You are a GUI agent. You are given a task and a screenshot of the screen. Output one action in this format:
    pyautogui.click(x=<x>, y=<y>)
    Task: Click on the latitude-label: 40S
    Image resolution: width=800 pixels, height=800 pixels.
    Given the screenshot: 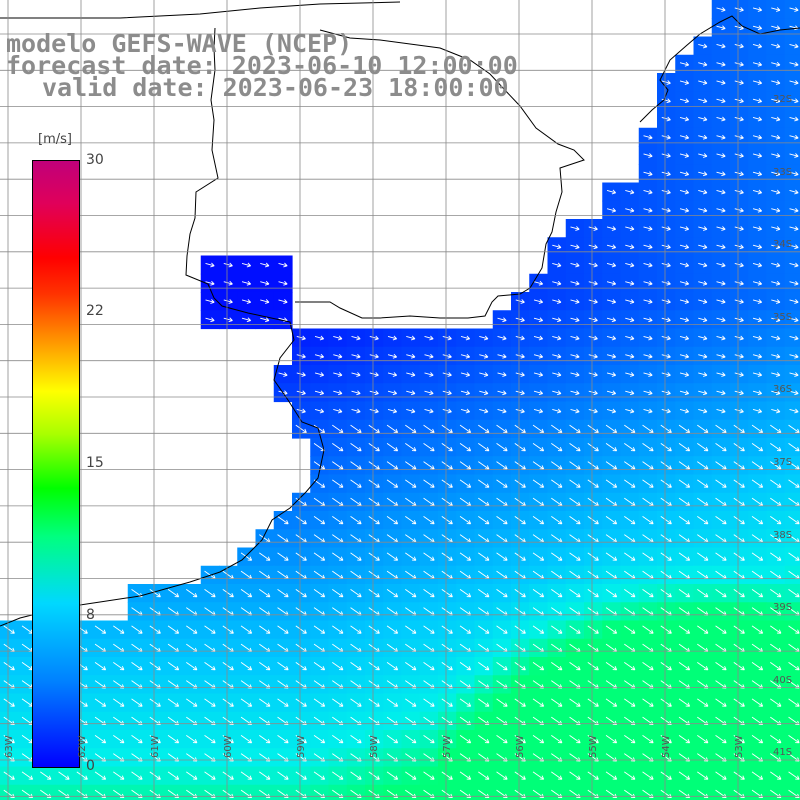 What is the action you would take?
    pyautogui.click(x=783, y=680)
    